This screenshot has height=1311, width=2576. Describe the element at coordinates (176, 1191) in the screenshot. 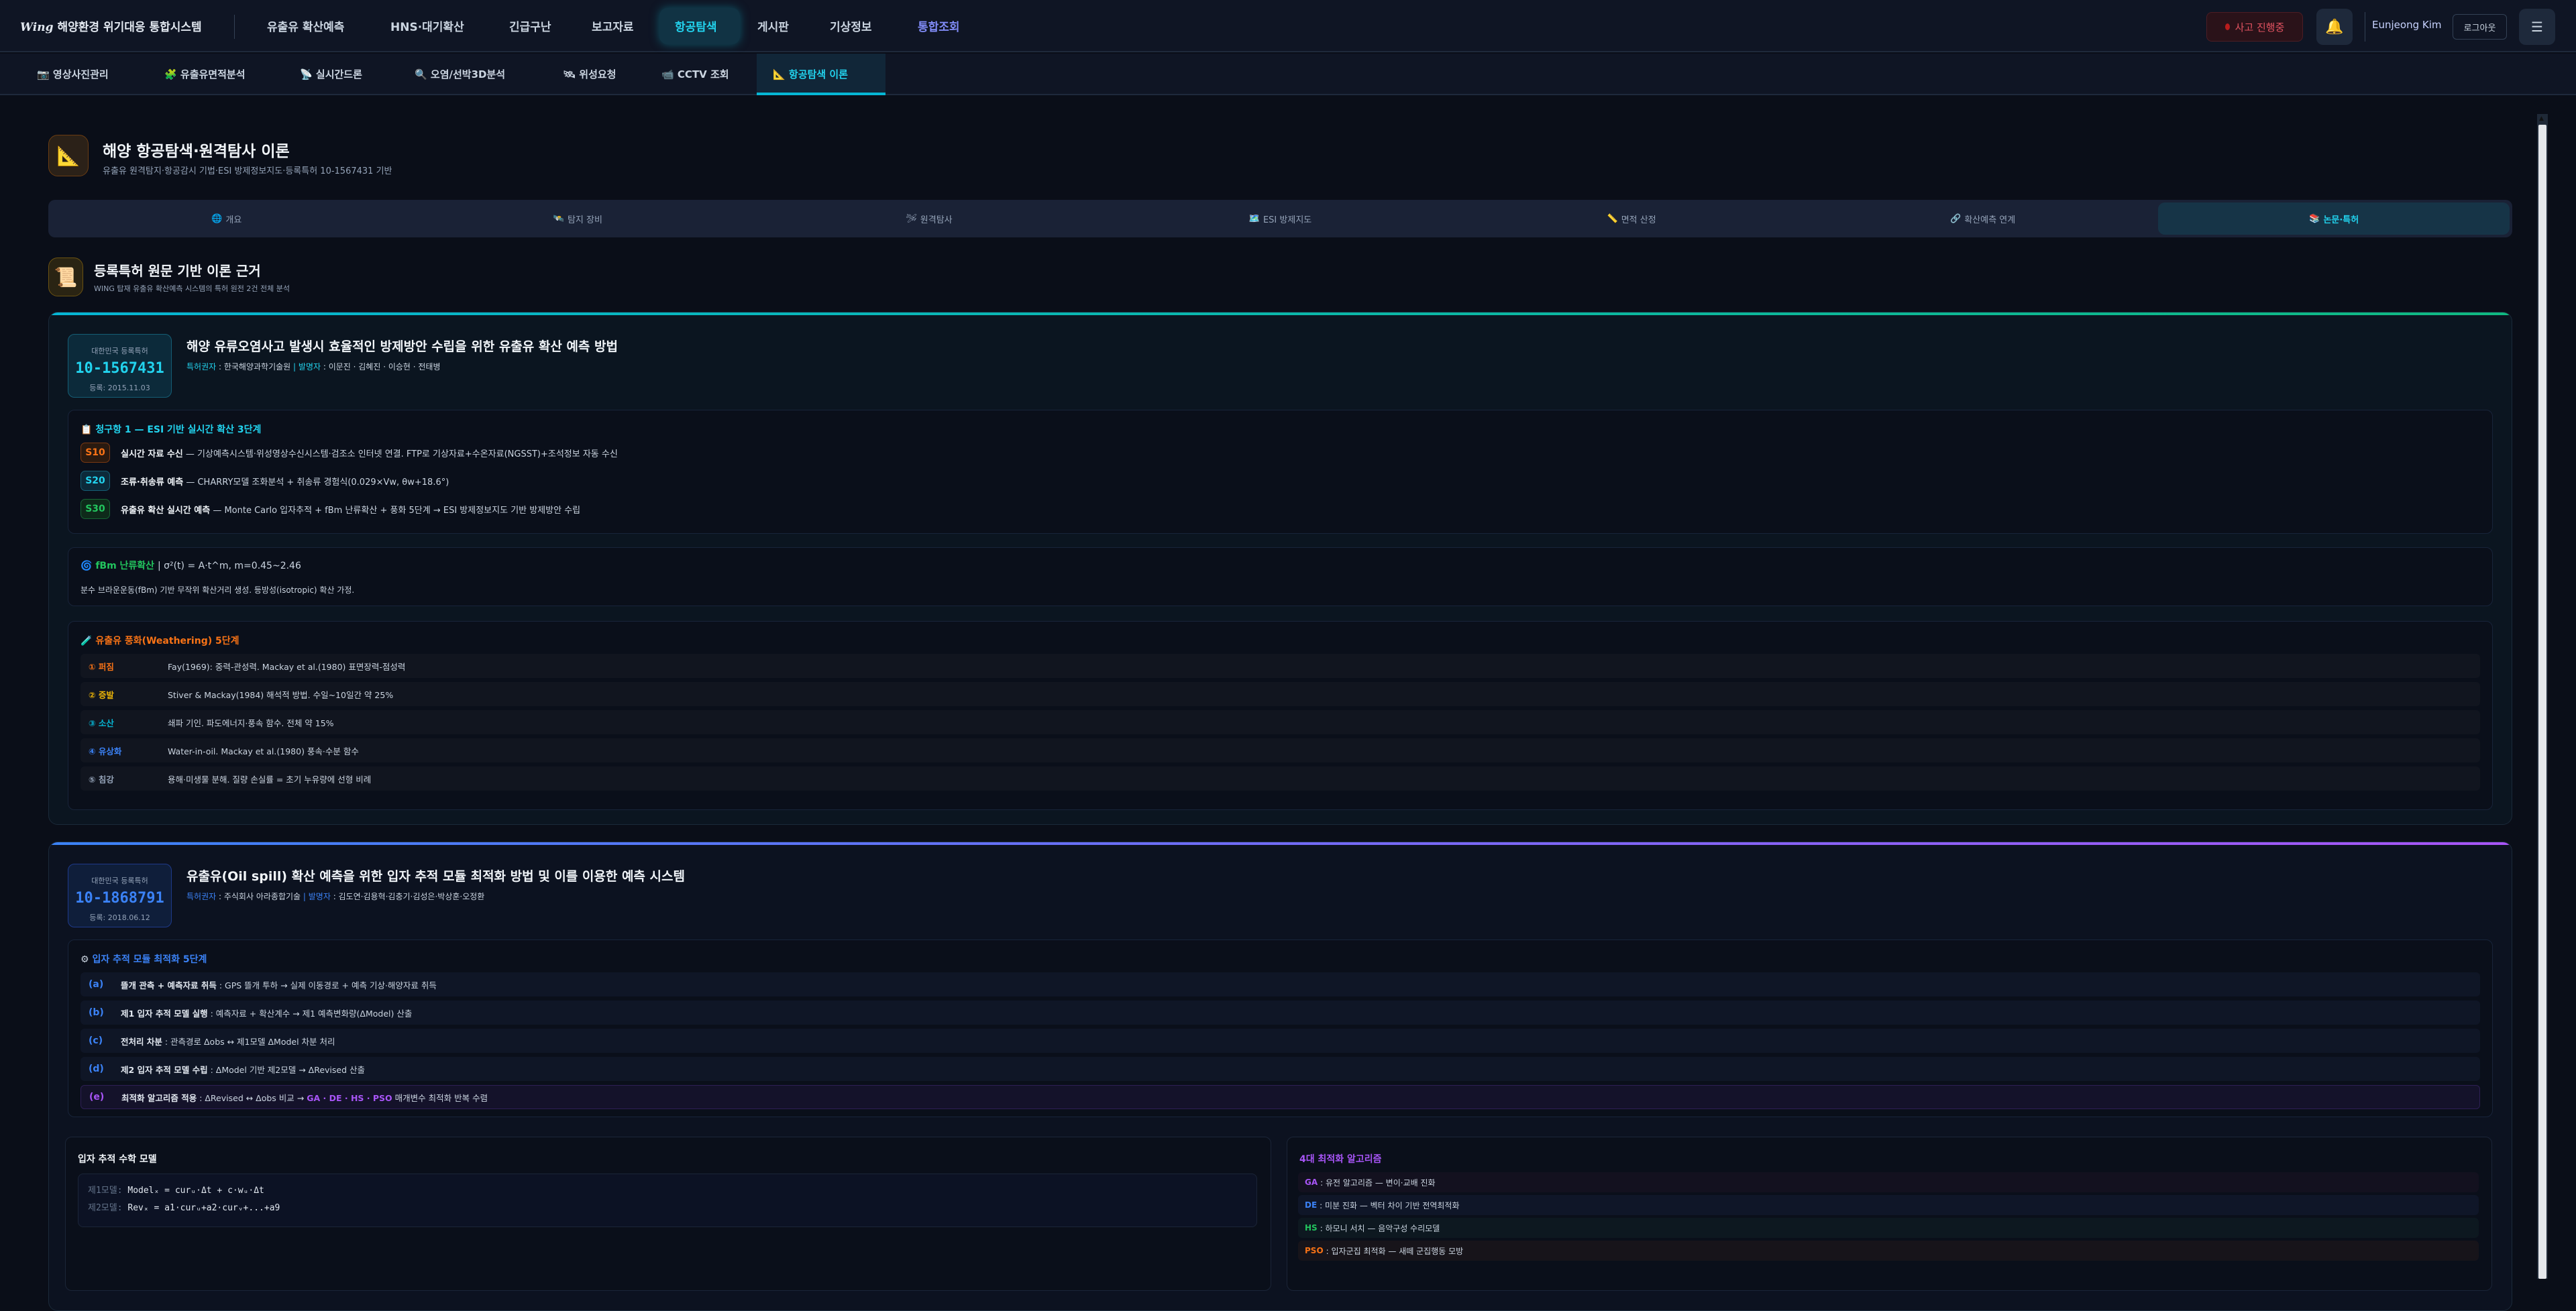

I see `formula-line: 제1모델: Modelₓ = curᵤ·Δt + c·wᵤ·Δt` at that location.